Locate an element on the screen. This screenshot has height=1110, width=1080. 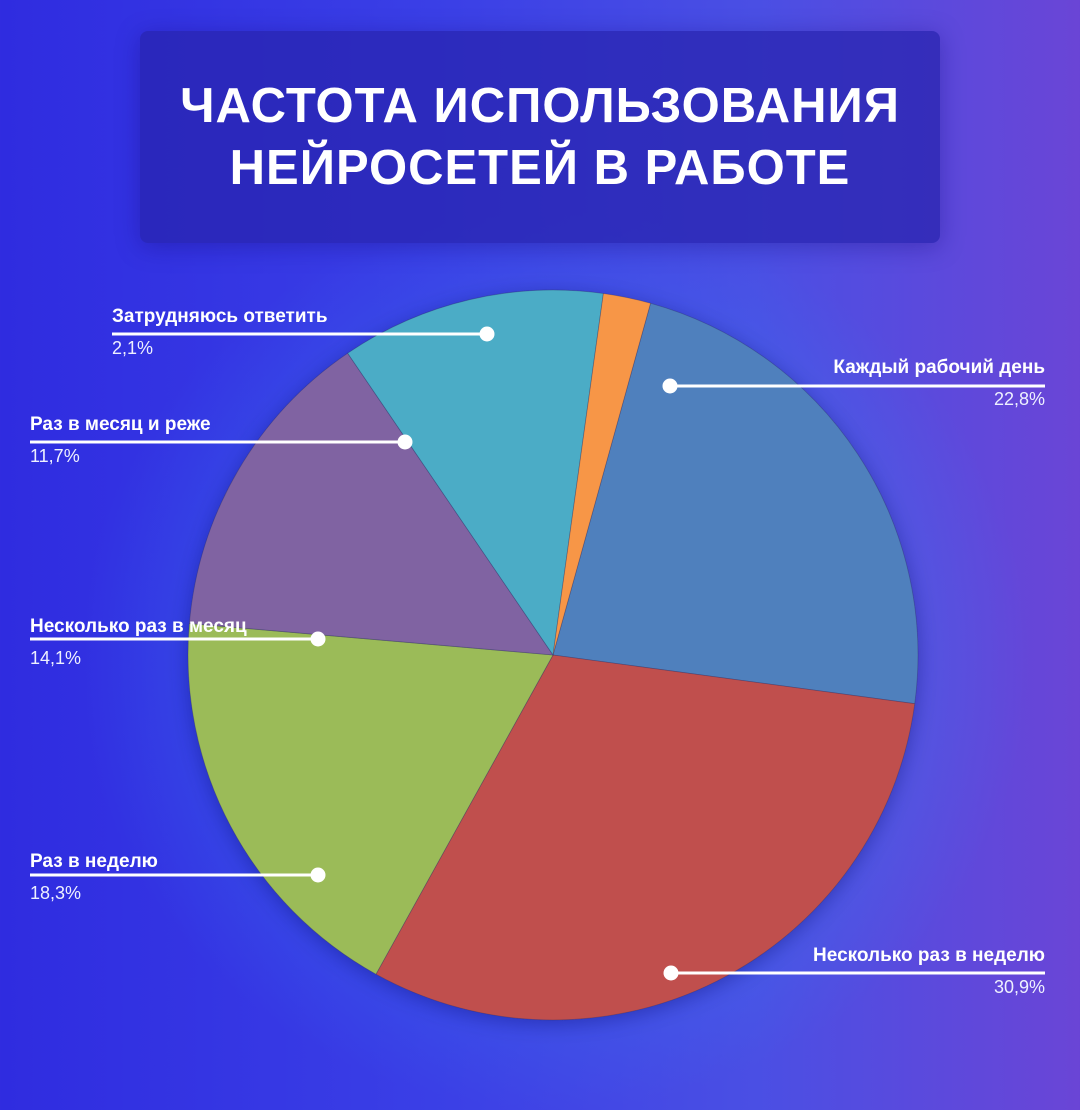
slice-label-name-2: Несколько раз в неделю is located at coordinates (929, 955).